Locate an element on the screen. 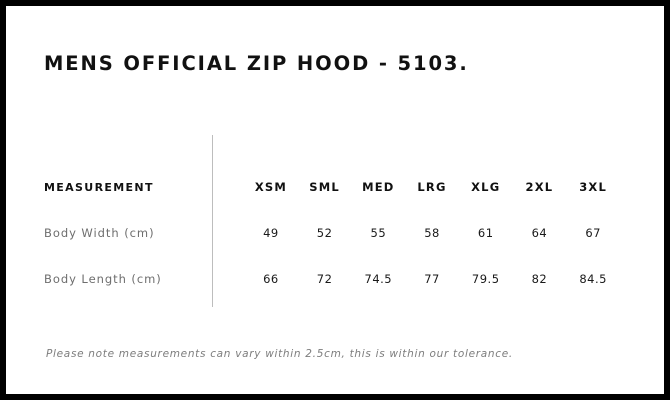 Image resolution: width=670 pixels, height=400 pixels. table-header: MEASUREMENT XSM SML MED LRG XLG 2XL 3XL is located at coordinates (332, 187).